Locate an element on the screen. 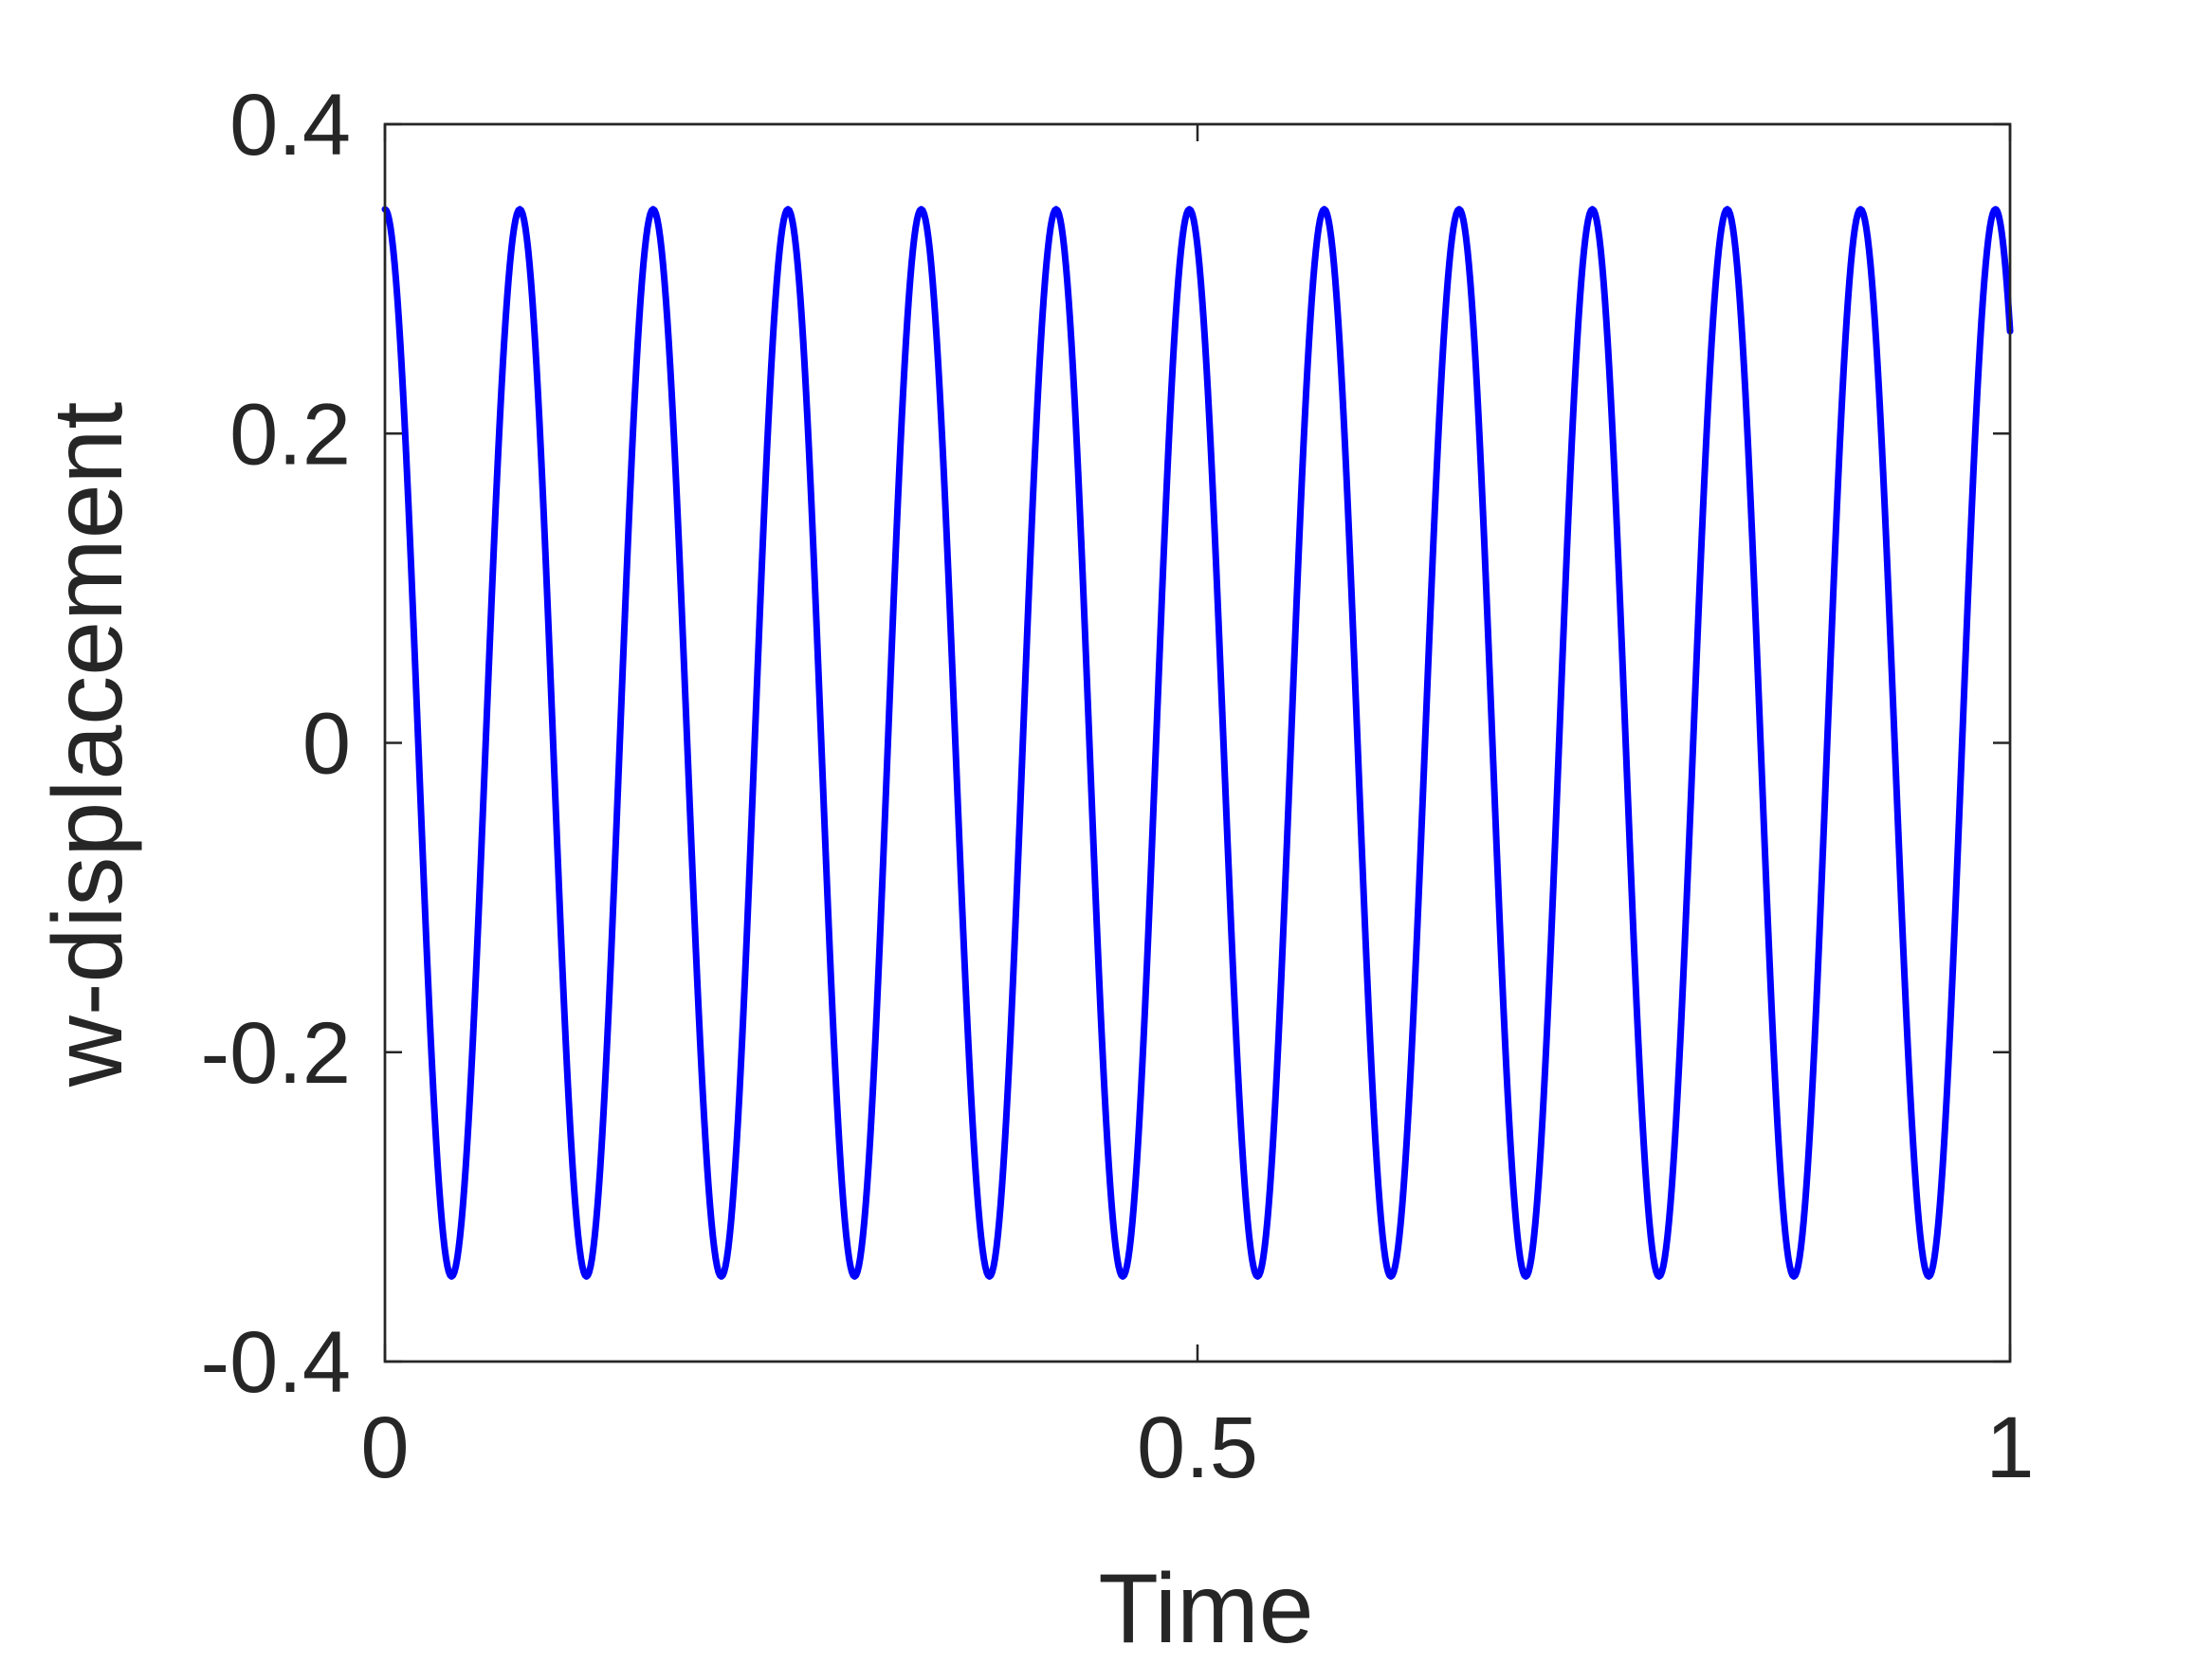  y-tick-label: -0.4 is located at coordinates (275, 1362).